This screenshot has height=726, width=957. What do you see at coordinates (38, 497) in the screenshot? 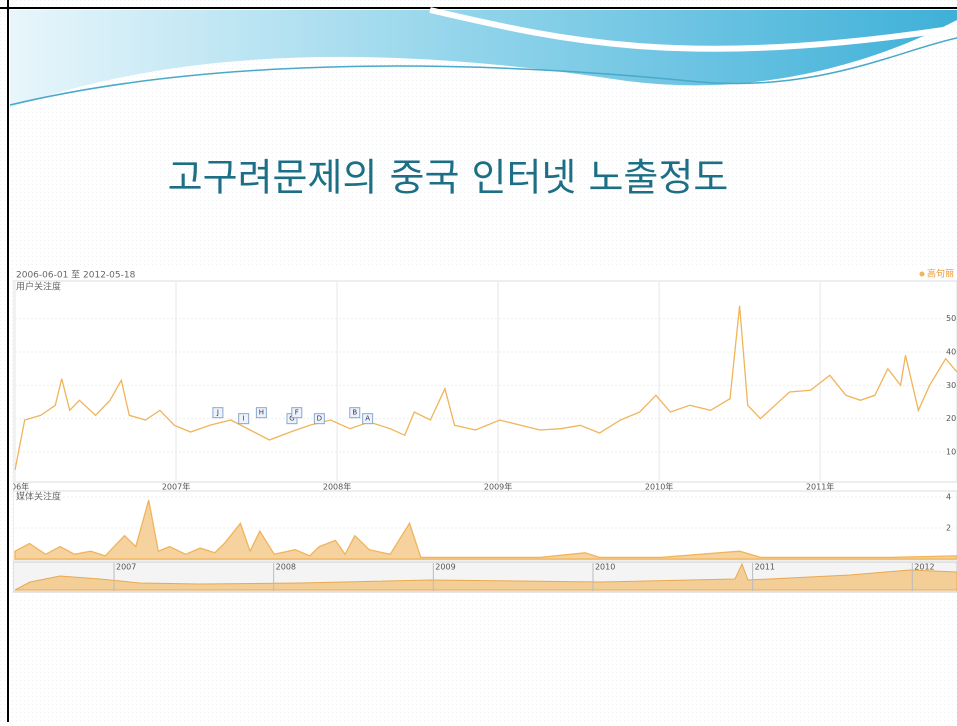
I see `panel-title: 媒体关注度` at bounding box center [38, 497].